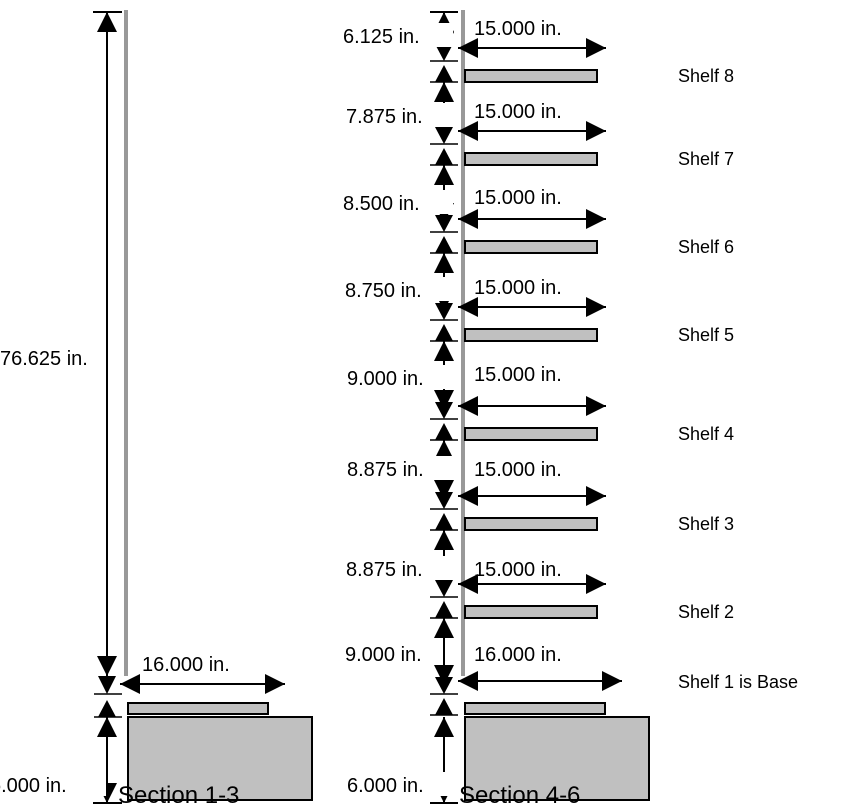 The image size is (848, 807). I want to click on right-base-height-label: 6.000 in., so click(385, 786).